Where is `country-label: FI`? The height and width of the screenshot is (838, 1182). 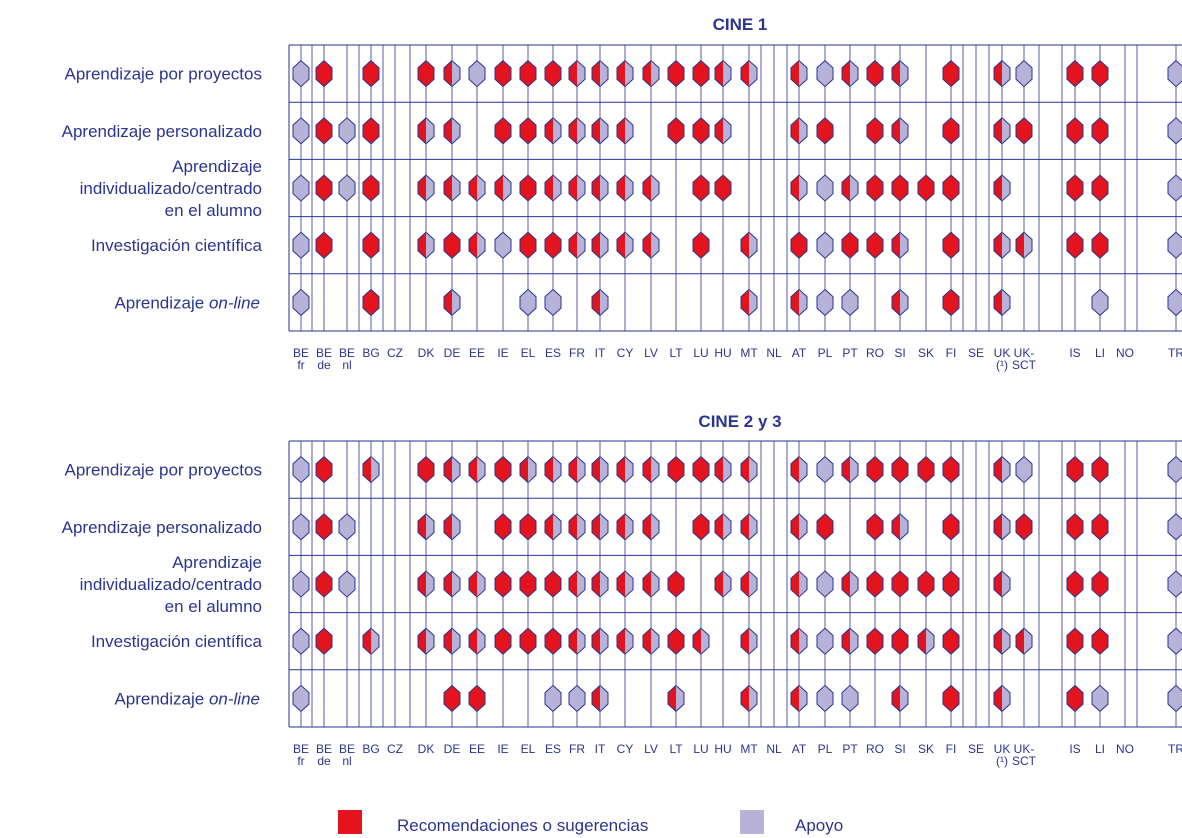
country-label: FI is located at coordinates (951, 749).